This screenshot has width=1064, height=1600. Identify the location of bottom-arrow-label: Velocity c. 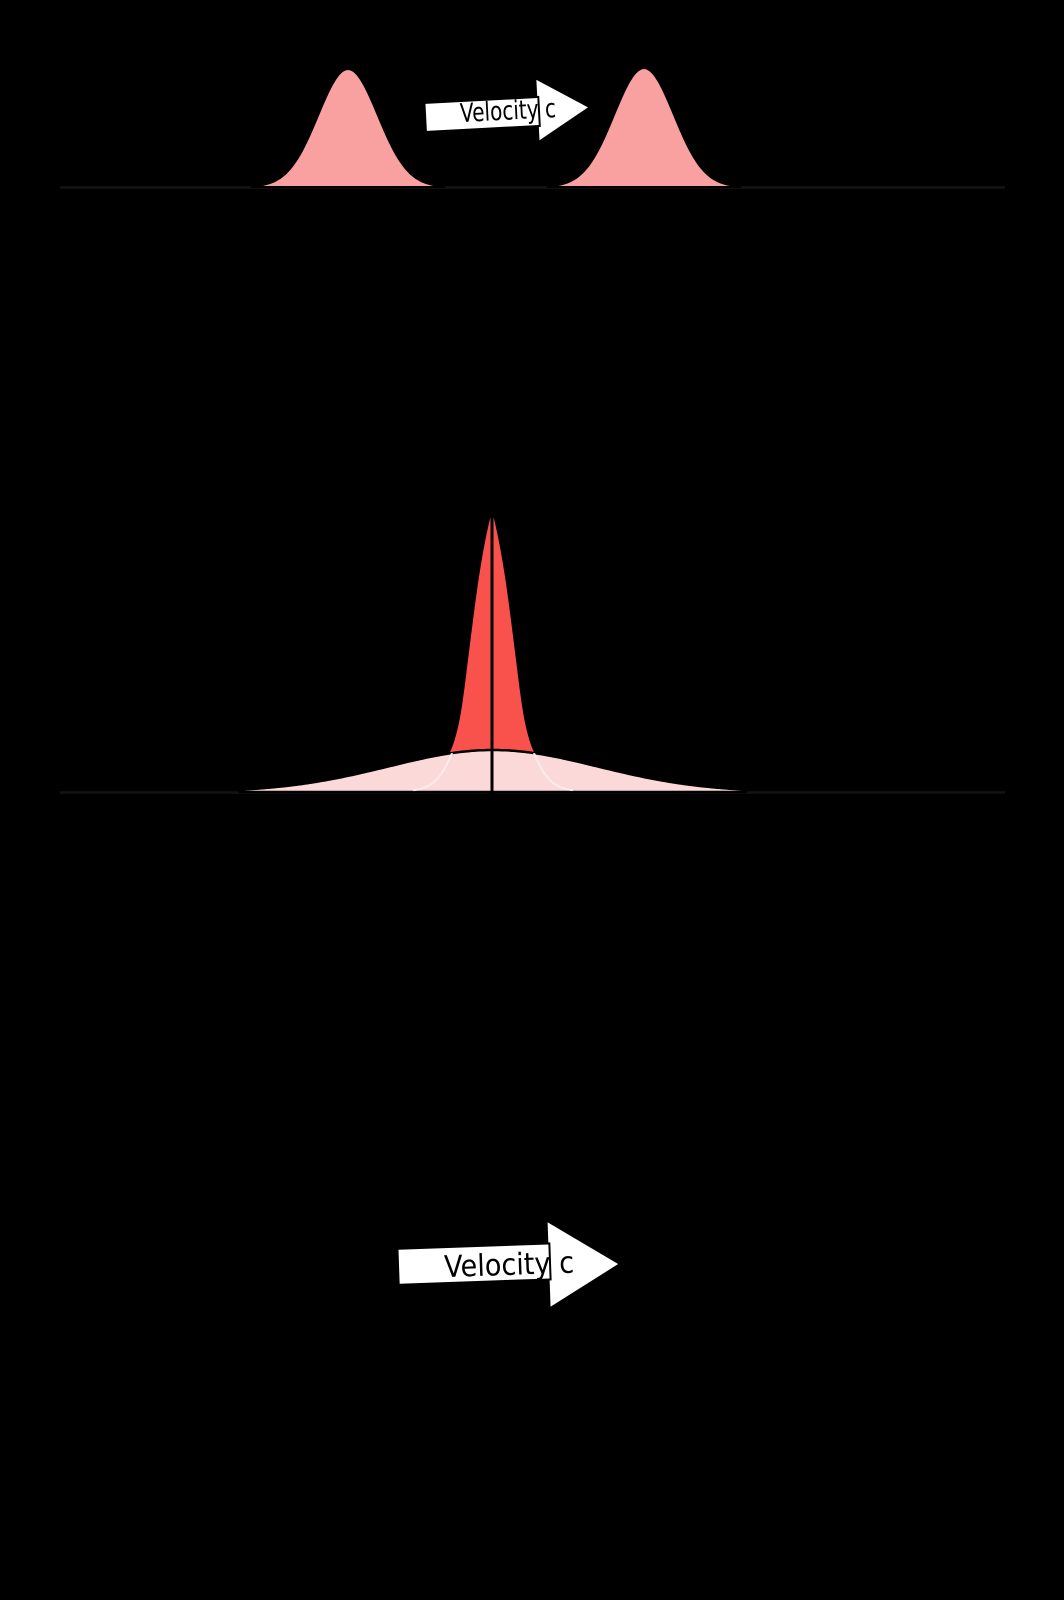
(509, 1266).